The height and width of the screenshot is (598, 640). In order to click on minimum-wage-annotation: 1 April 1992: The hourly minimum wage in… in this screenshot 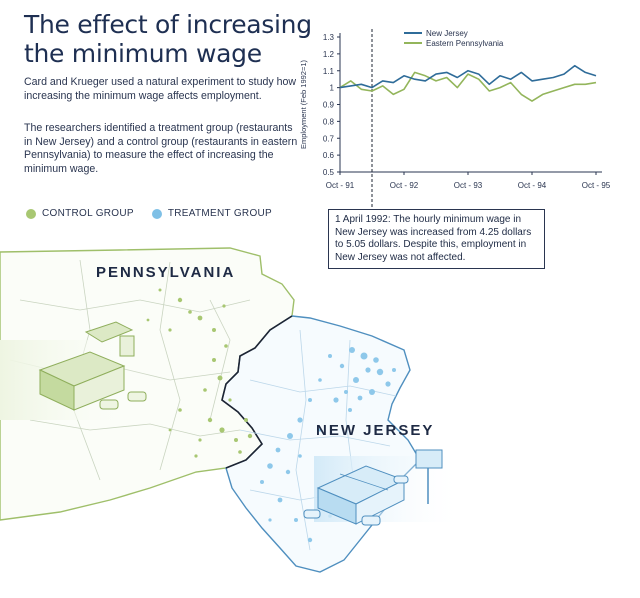, I will do `click(436, 239)`.